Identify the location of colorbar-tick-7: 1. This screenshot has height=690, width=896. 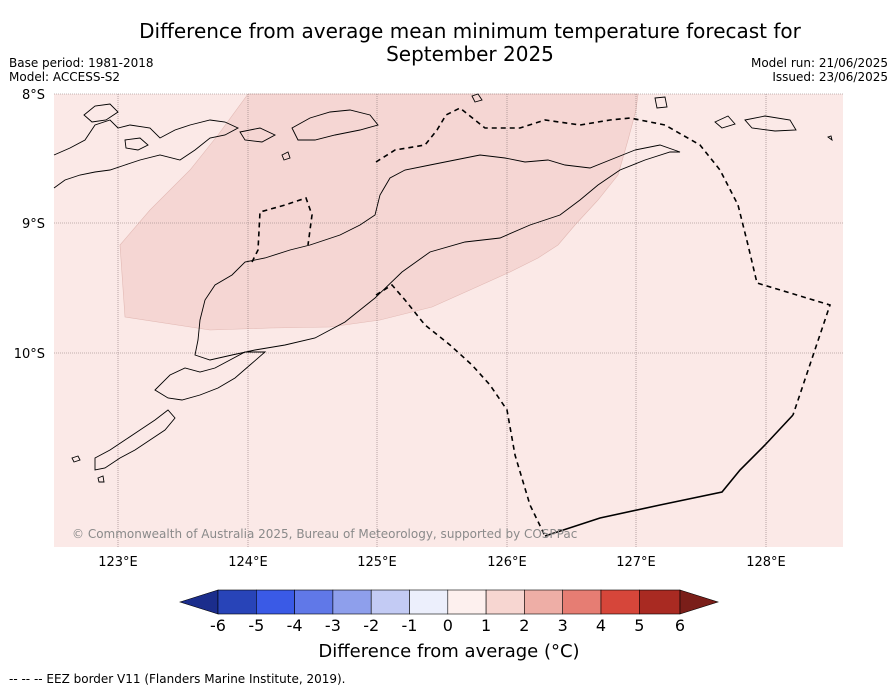
(486, 625).